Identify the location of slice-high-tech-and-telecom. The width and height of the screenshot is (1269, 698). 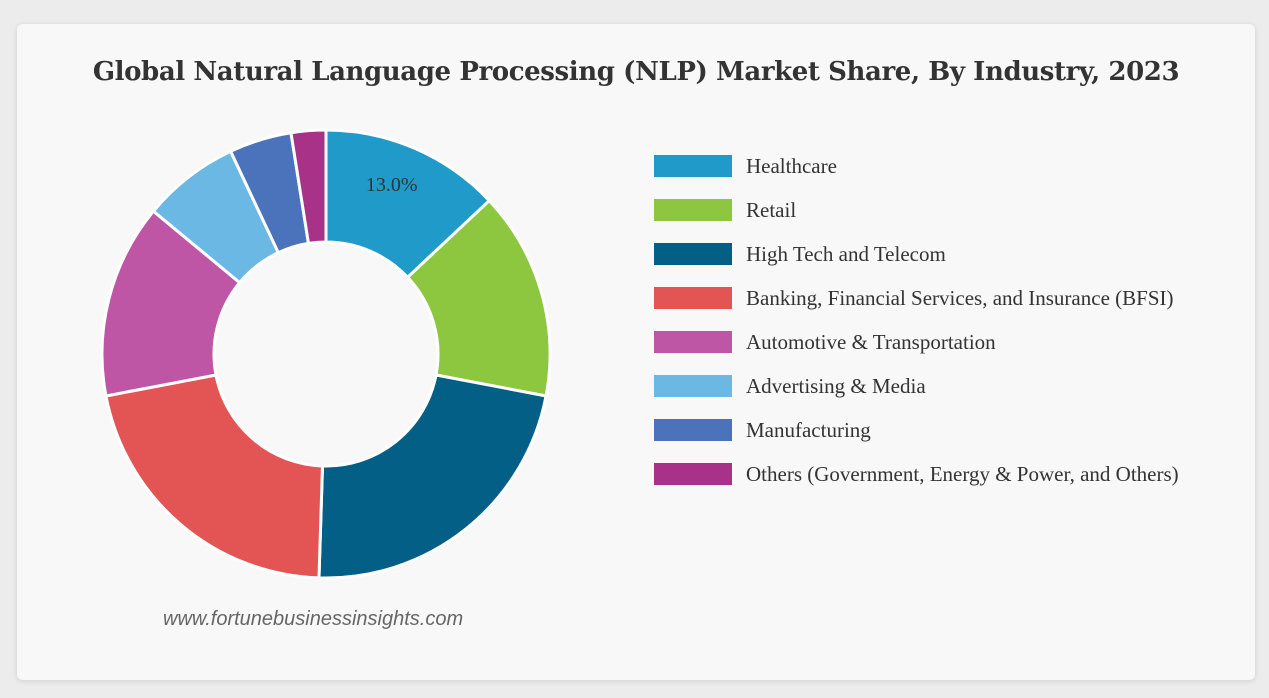
(432, 476).